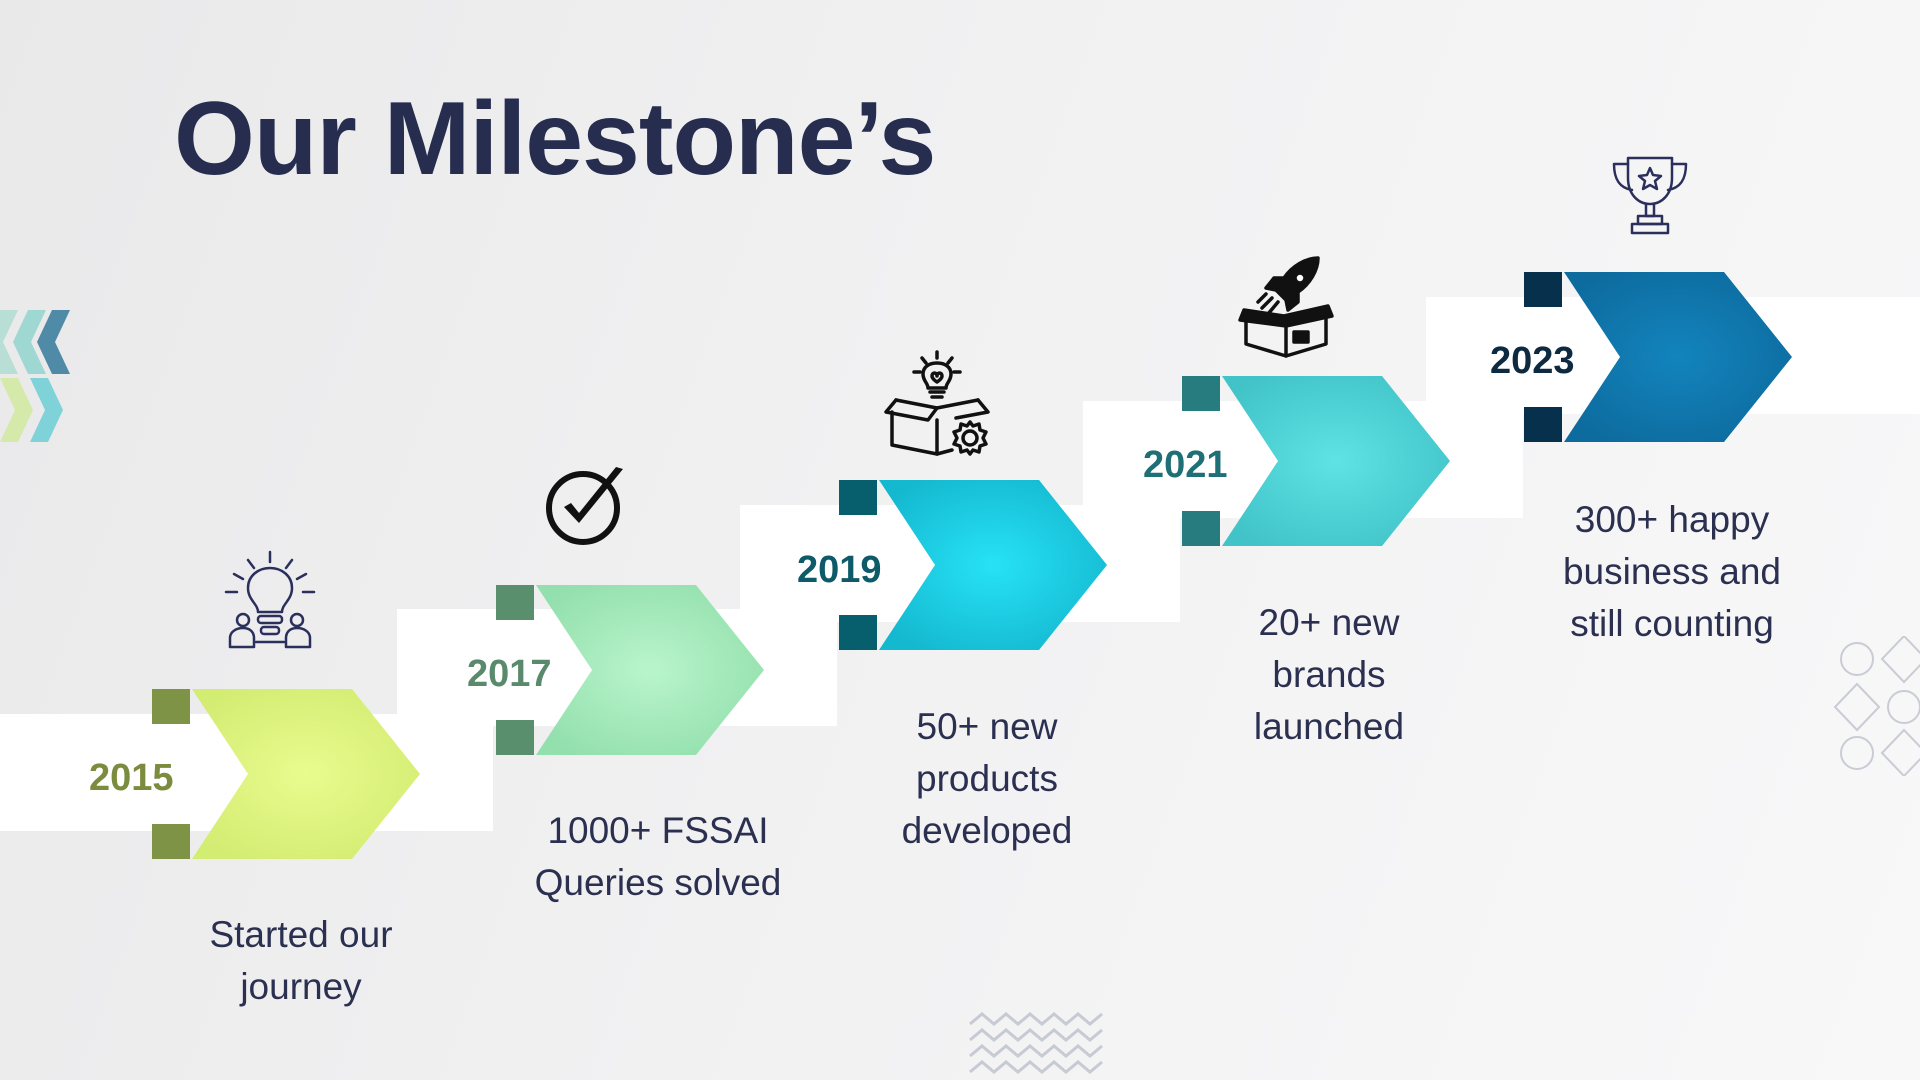 Image resolution: width=1920 pixels, height=1080 pixels. What do you see at coordinates (630, 670) in the screenshot?
I see `milestone-chevron-2017` at bounding box center [630, 670].